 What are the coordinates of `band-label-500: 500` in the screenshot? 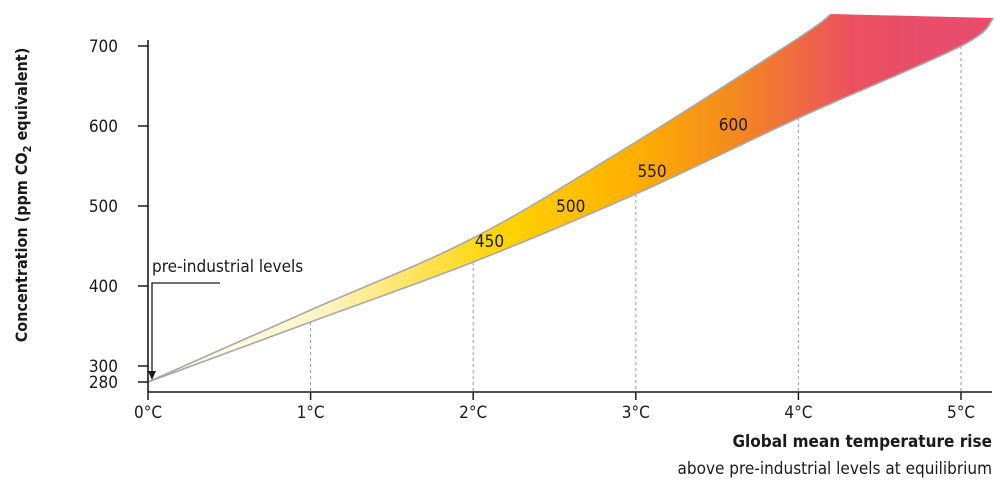 It's located at (570, 207).